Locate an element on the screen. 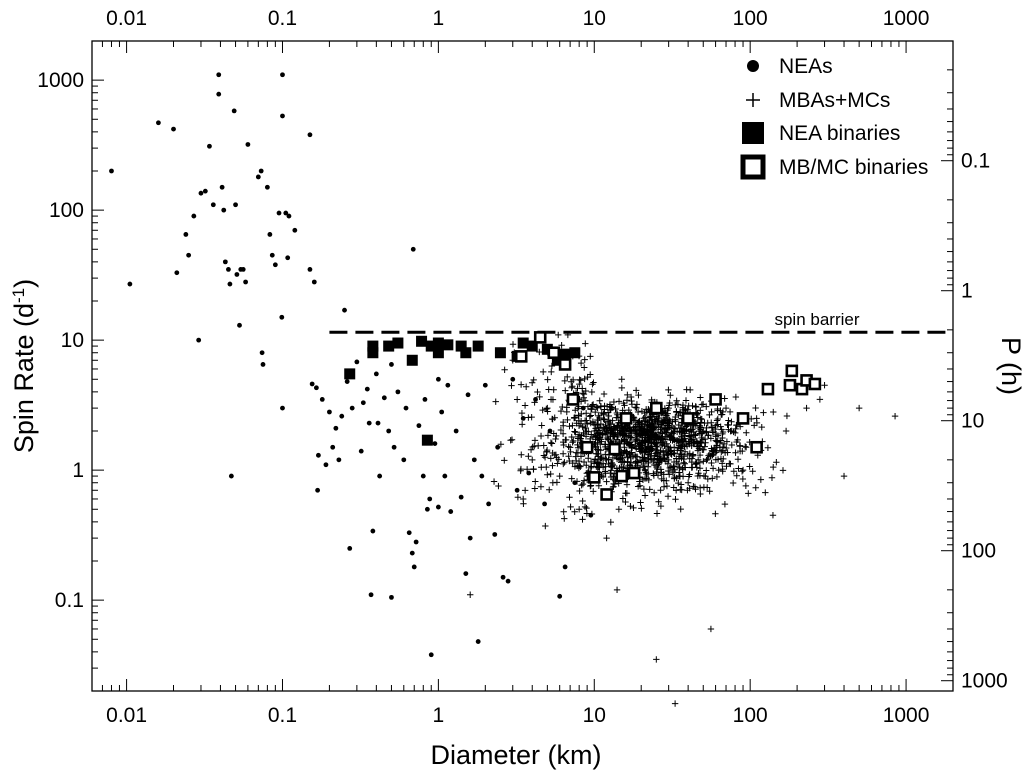  y-tick-label: 1000 is located at coordinates (60, 80).